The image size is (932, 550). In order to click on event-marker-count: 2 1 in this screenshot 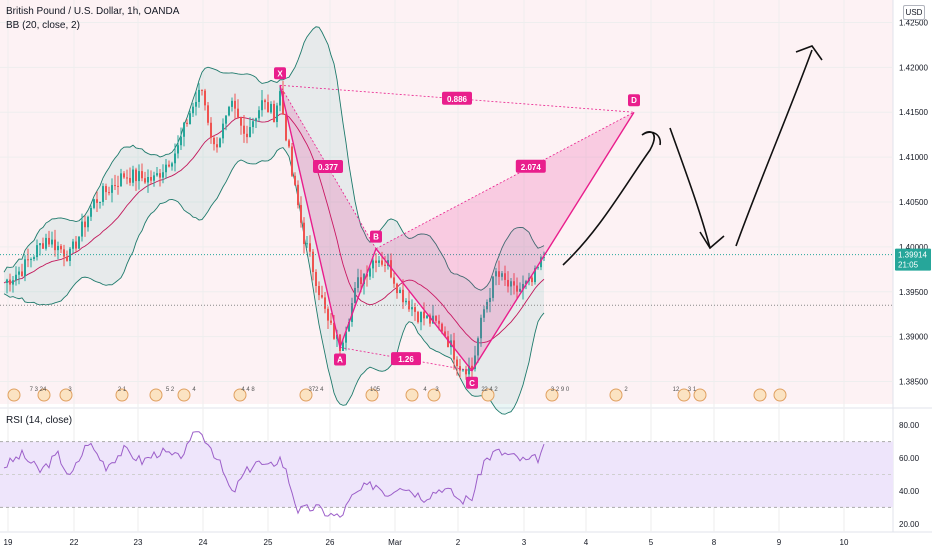, I will do `click(122, 390)`.